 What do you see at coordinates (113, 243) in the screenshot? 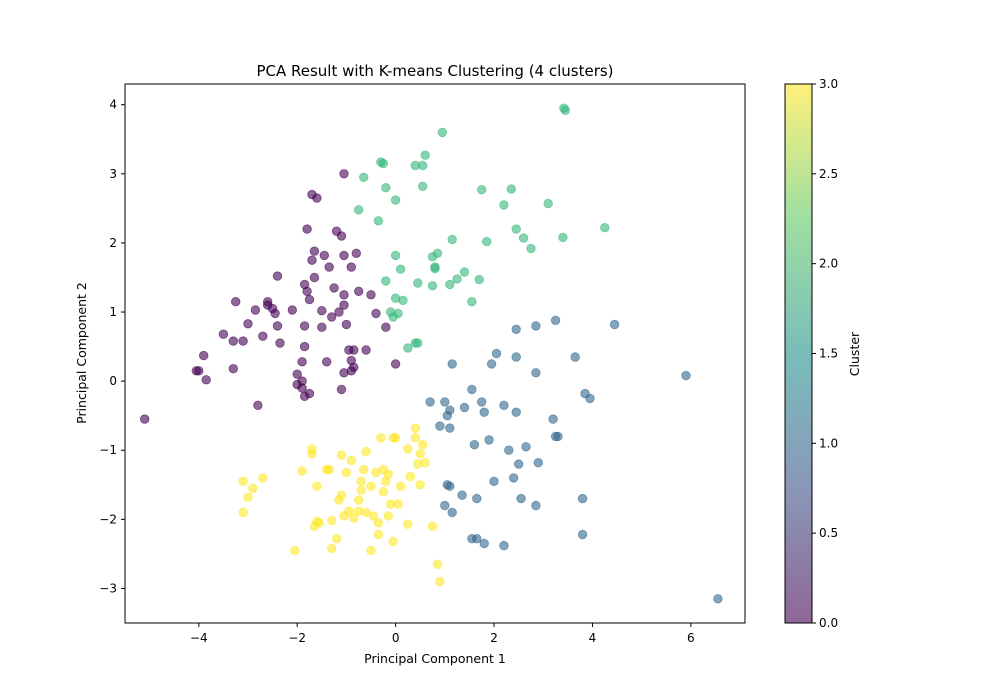
I see `y-tick-label: 2` at bounding box center [113, 243].